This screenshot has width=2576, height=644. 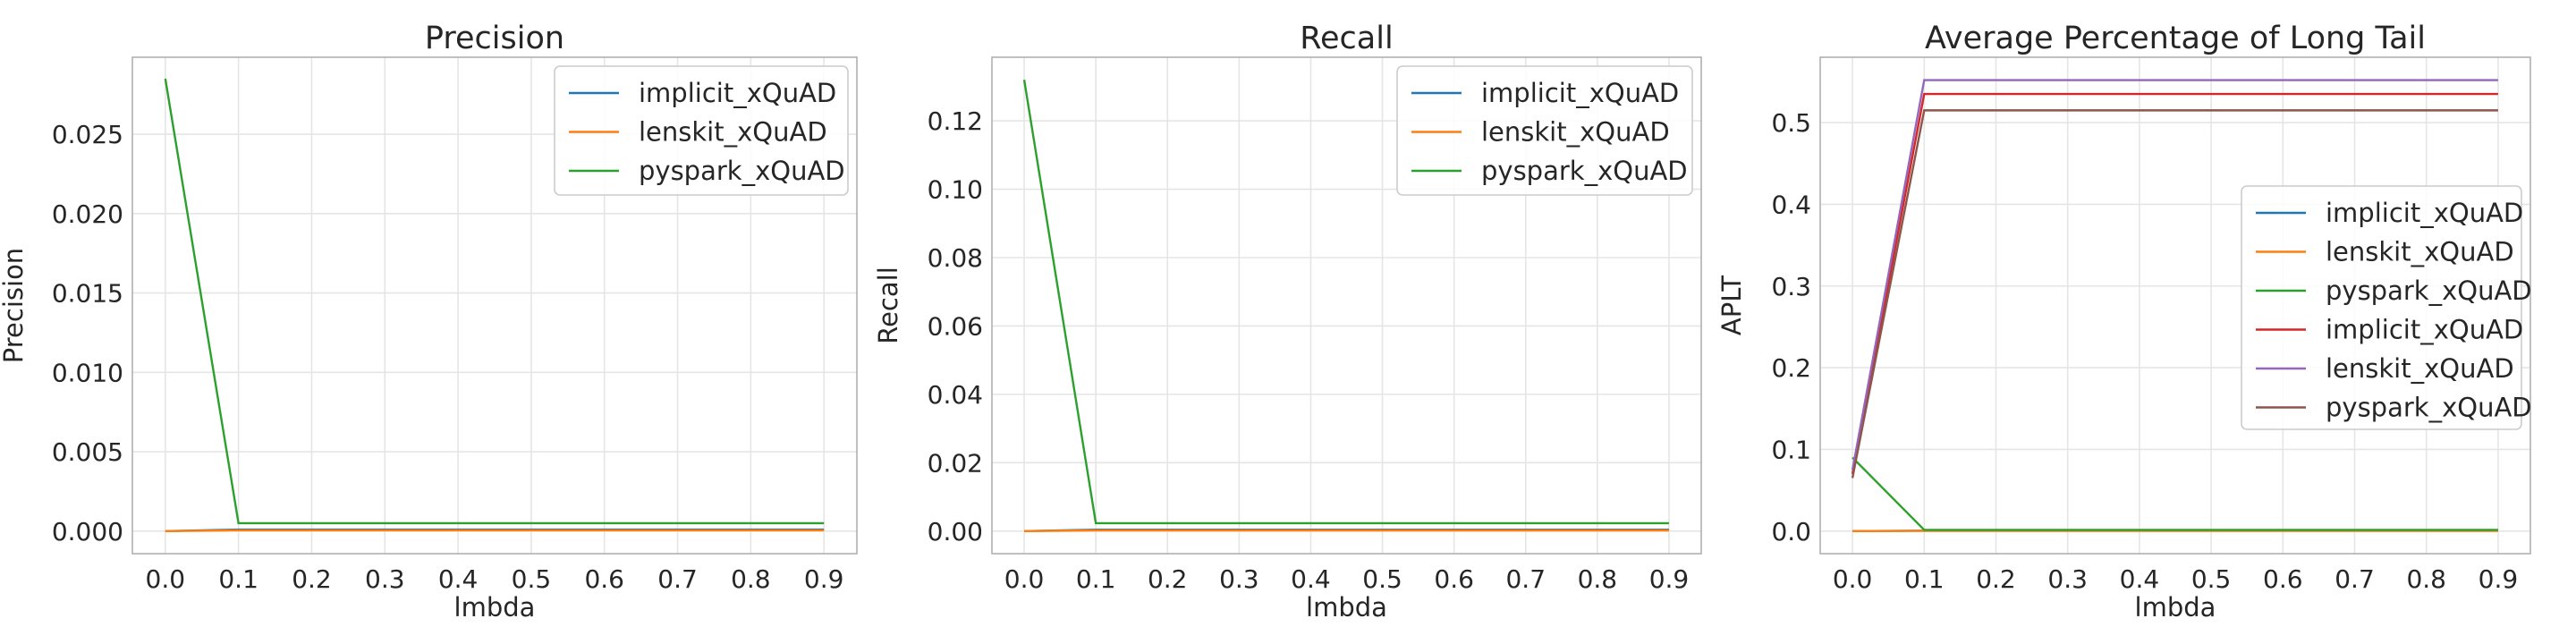 I want to click on y-tick-label: 0.1, so click(x=1791, y=449).